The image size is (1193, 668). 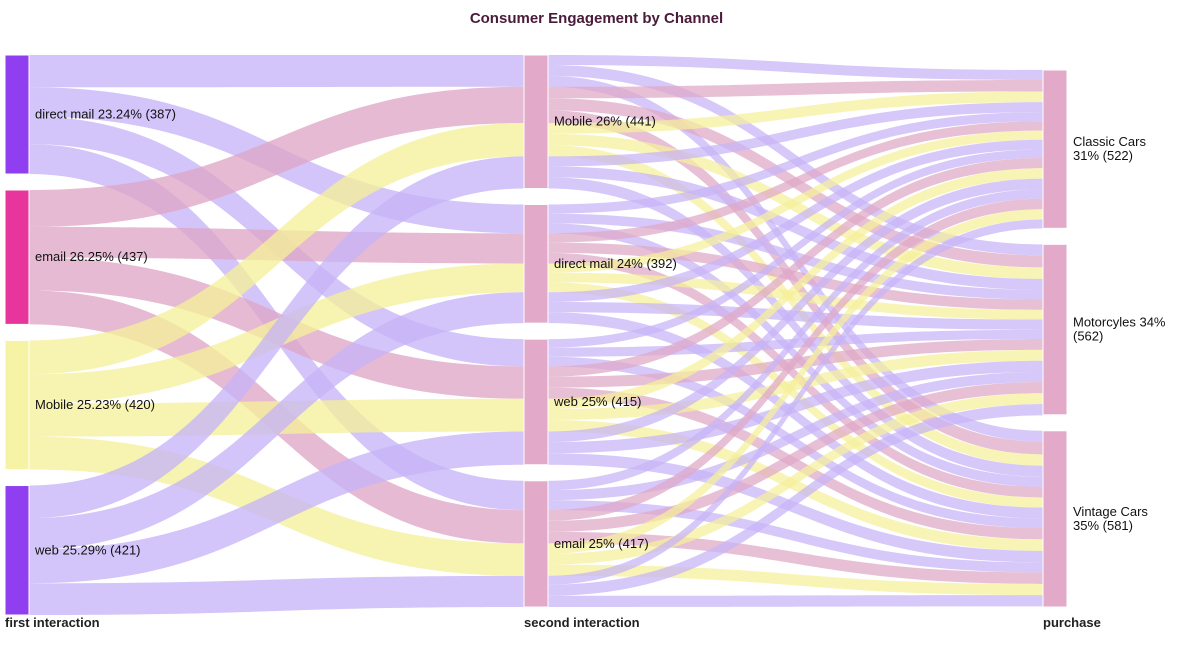 I want to click on node-label-classic-cars: Classic Cars 31% (522), so click(x=1109, y=148).